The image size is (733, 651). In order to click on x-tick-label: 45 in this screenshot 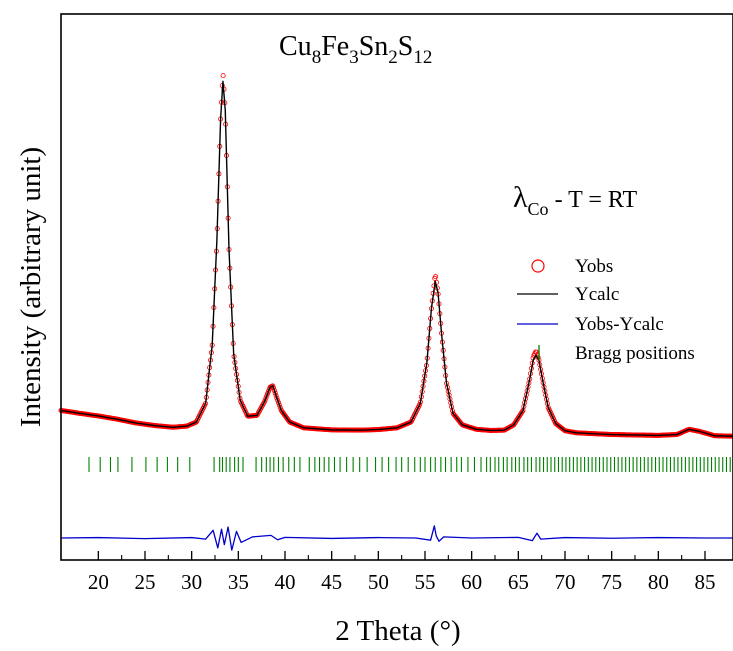, I will do `click(331, 582)`.